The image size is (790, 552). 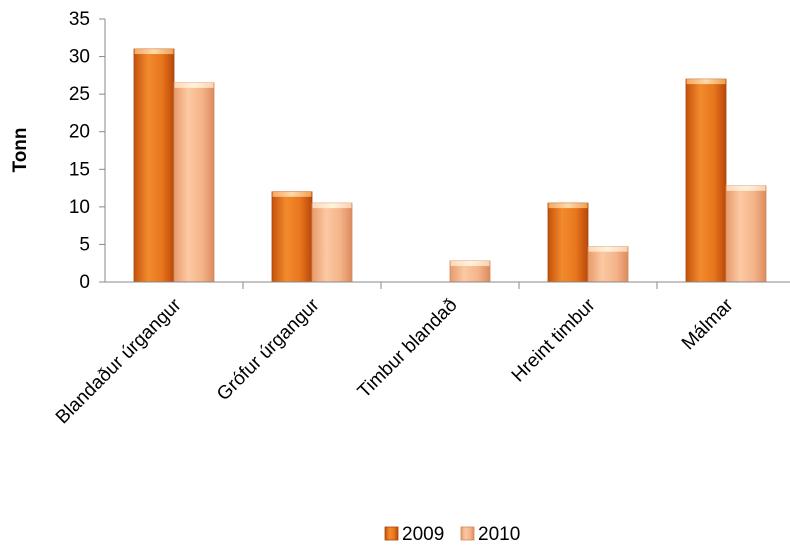 I want to click on y-tick-label: 20, so click(x=79, y=132).